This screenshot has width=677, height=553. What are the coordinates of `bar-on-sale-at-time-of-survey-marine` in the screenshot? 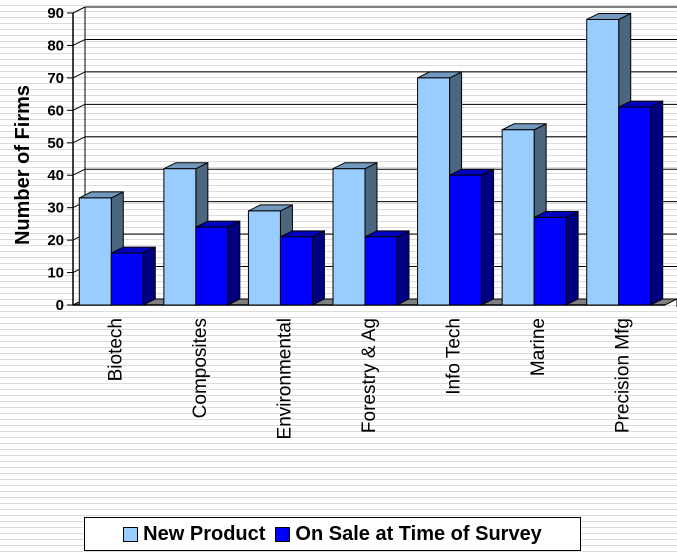 It's located at (556, 258).